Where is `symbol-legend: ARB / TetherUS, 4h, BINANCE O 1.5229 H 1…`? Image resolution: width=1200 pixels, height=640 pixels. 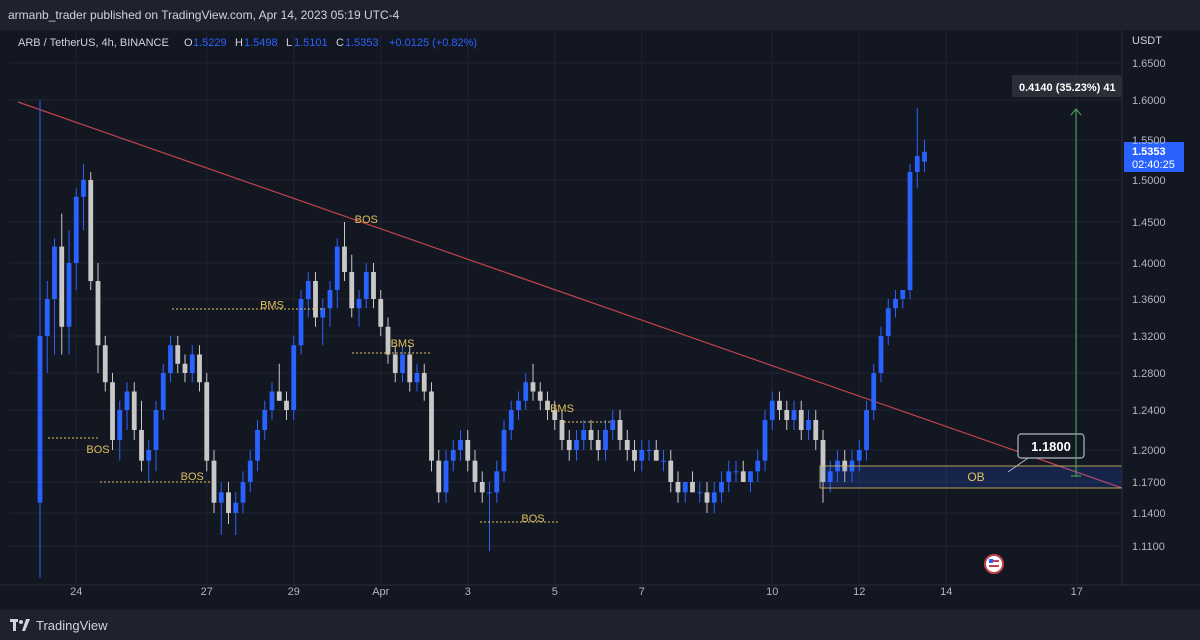 symbol-legend: ARB / TetherUS, 4h, BINANCE O 1.5229 H 1… is located at coordinates (247, 43).